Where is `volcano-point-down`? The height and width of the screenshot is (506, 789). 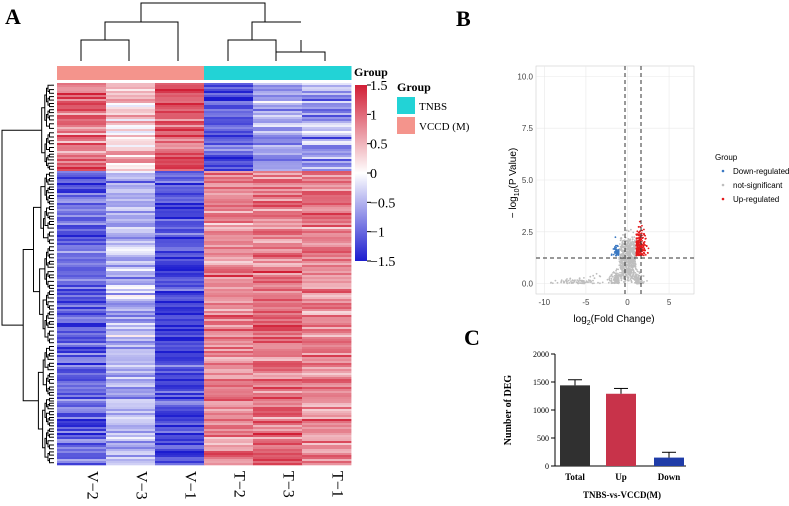 volcano-point-down is located at coordinates (616, 245).